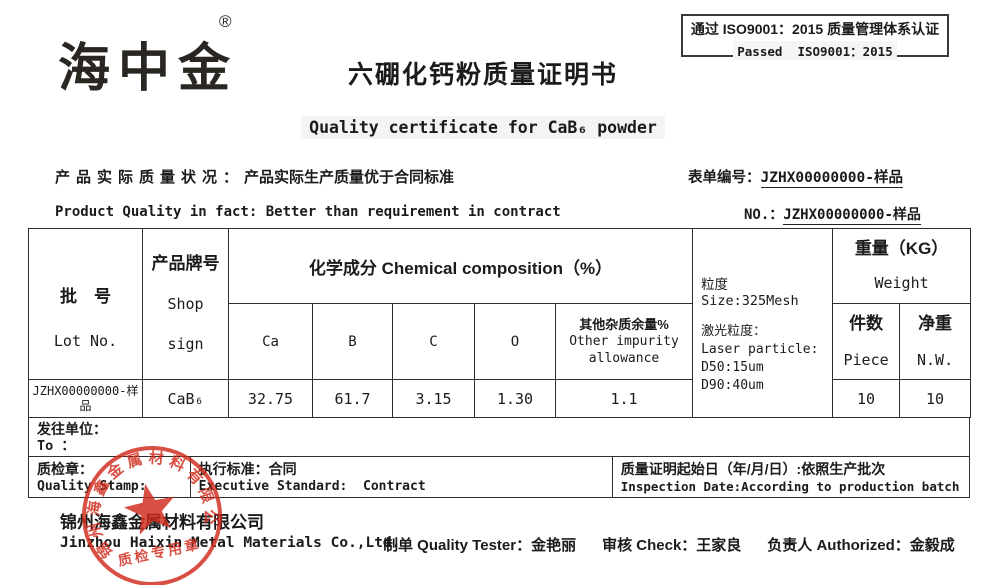  What do you see at coordinates (852, 216) in the screenshot?
I see `form-number-value-en: JZHX00000000-样品` at bounding box center [852, 216].